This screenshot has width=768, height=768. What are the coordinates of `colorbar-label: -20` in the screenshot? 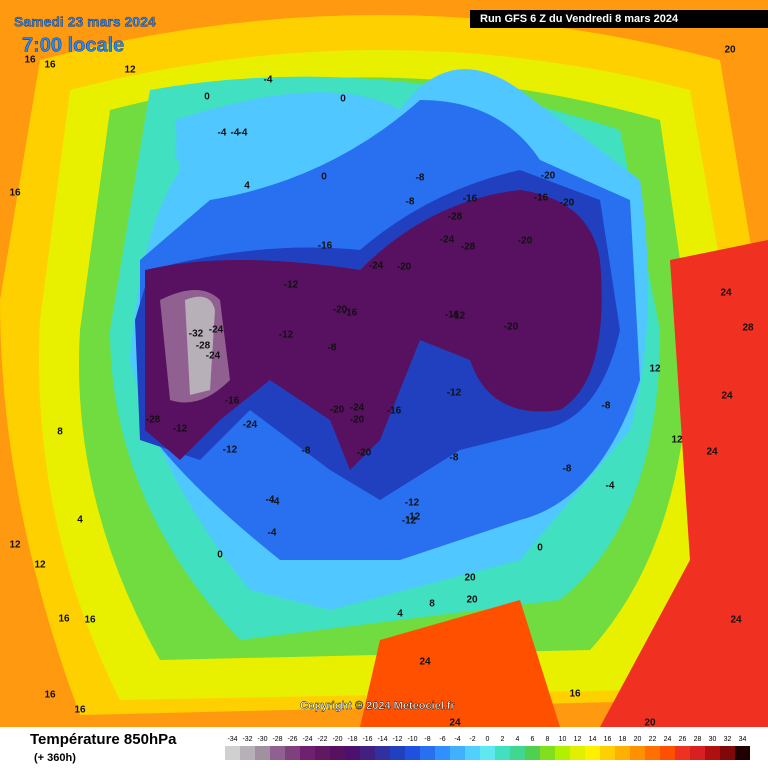 It's located at (337, 739).